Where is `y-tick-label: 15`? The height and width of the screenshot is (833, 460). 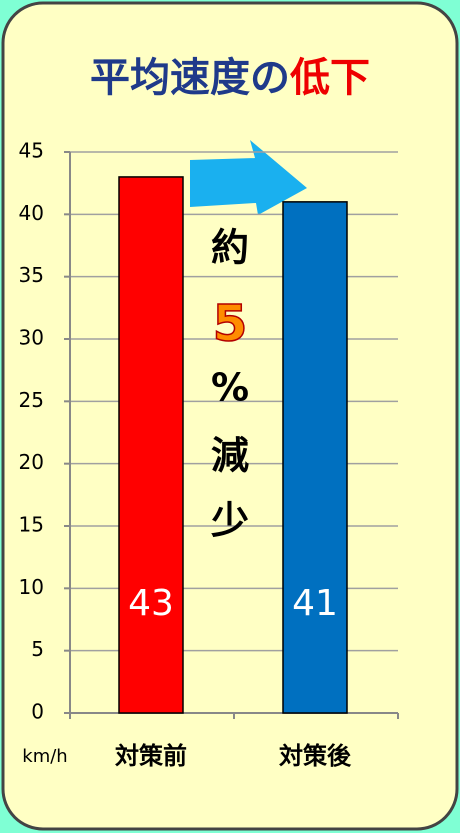
y-tick-label: 15 is located at coordinates (31, 525).